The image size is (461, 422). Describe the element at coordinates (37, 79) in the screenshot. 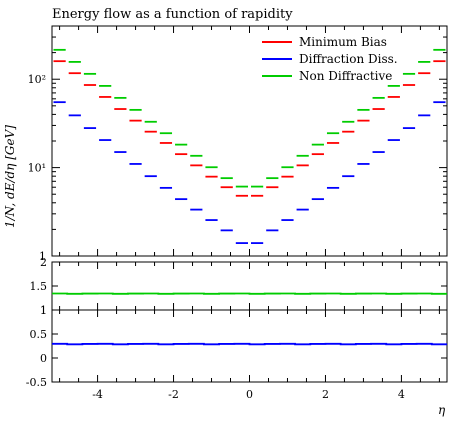

I see `main-ytick-label-2: 10²` at that location.